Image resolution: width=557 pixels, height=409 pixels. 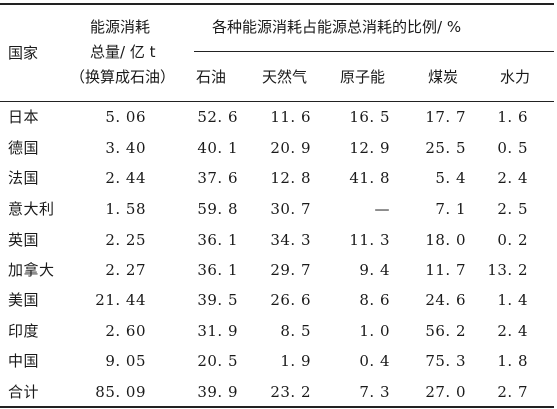 What do you see at coordinates (120, 27) in the screenshot?
I see `header-total-line1: 能源消耗` at bounding box center [120, 27].